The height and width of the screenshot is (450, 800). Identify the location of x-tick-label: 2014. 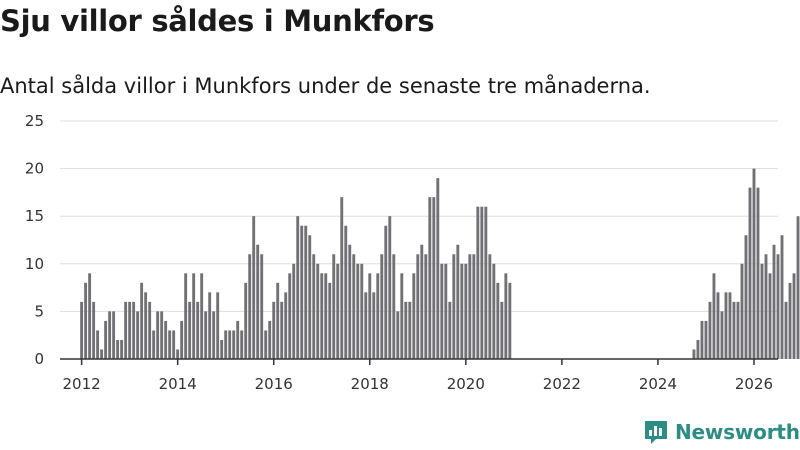
(178, 384).